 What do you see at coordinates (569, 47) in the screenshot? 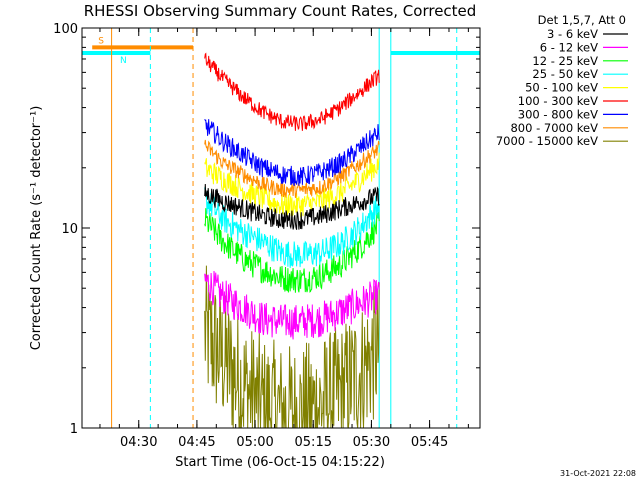
I see `legend-label: 6 - 12 keV` at bounding box center [569, 47].